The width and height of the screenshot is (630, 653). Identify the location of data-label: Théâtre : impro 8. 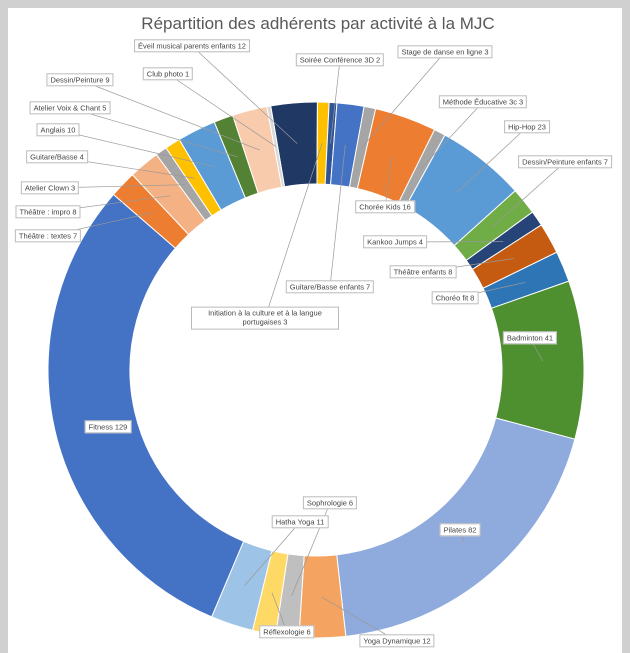
(48, 212).